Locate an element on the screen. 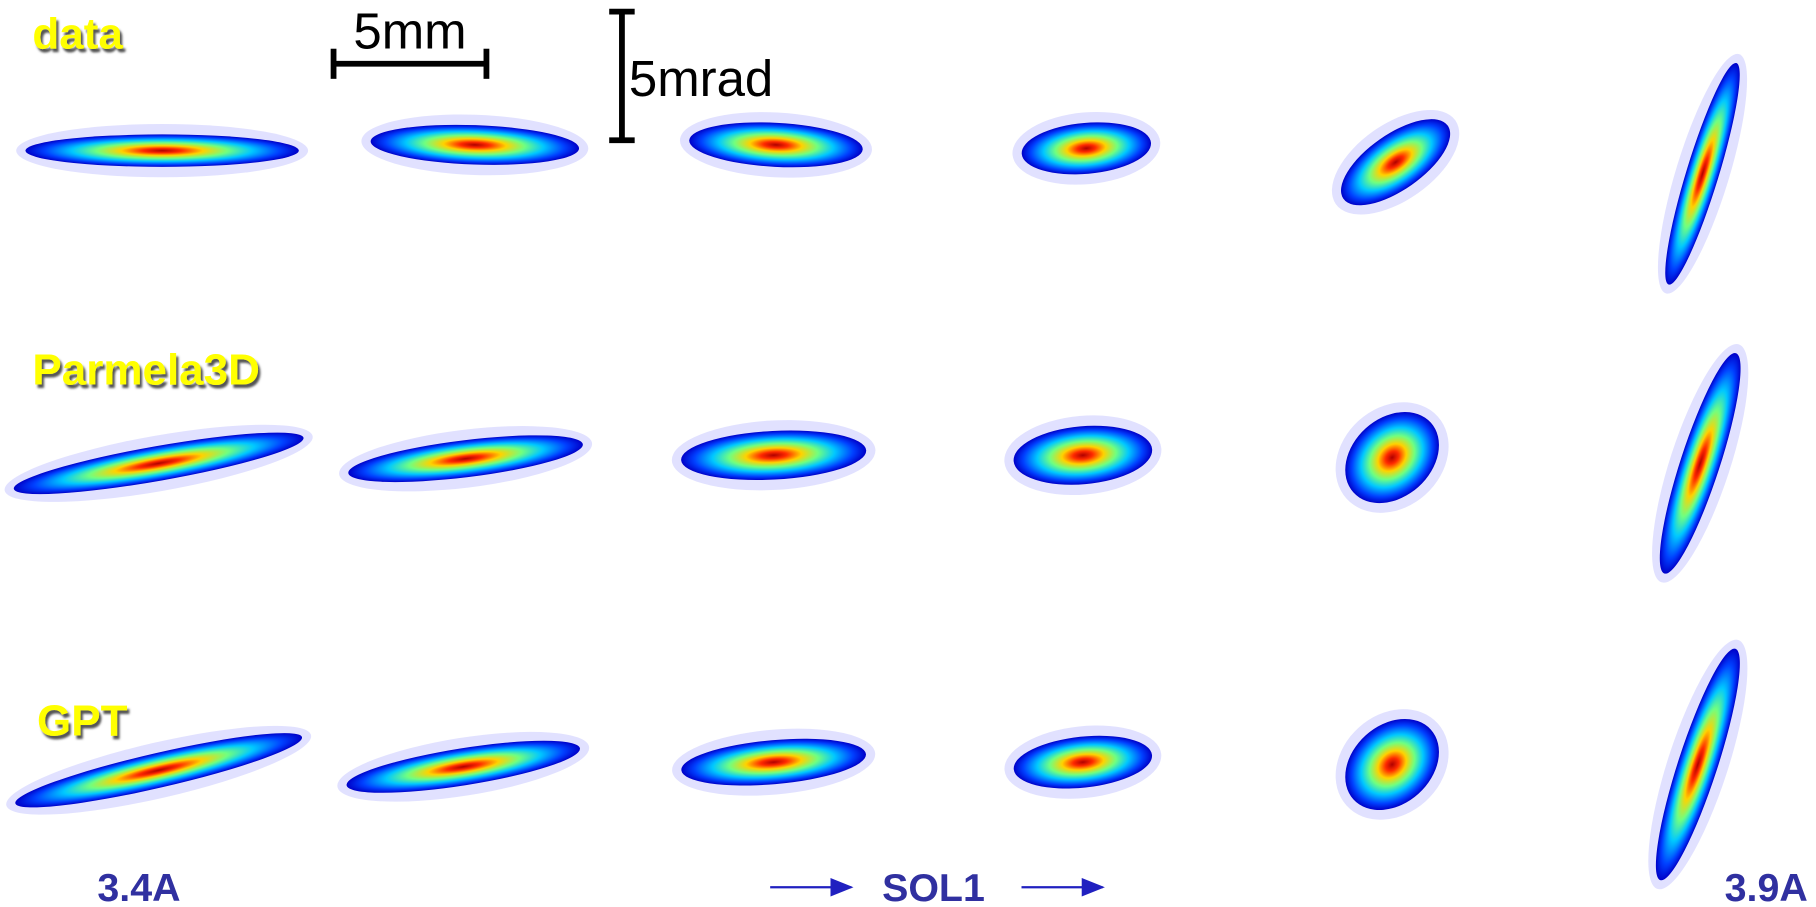 This screenshot has height=907, width=1816. scan-name: SOL1 is located at coordinates (933, 886).